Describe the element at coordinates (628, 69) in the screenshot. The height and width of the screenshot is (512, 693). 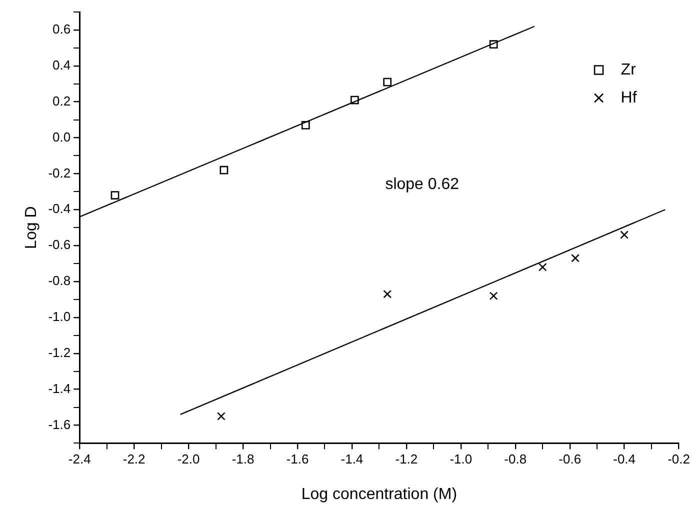
I see `legend-label: Zr` at that location.